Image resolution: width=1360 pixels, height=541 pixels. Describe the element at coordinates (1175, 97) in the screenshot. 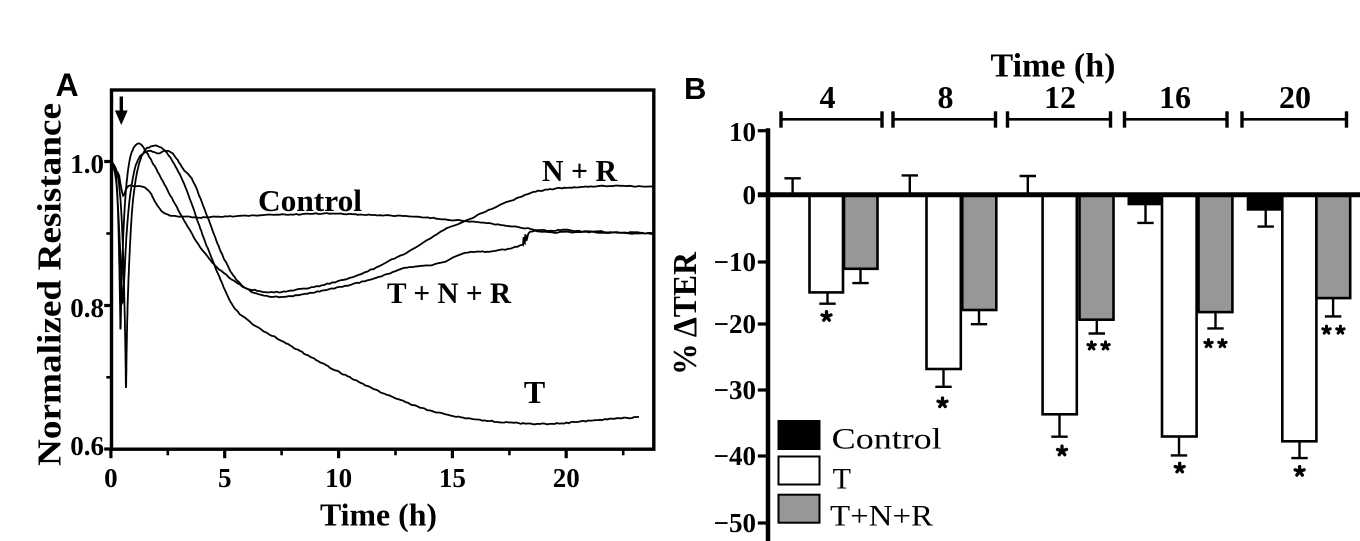

I see `svg-text: 16` at that location.